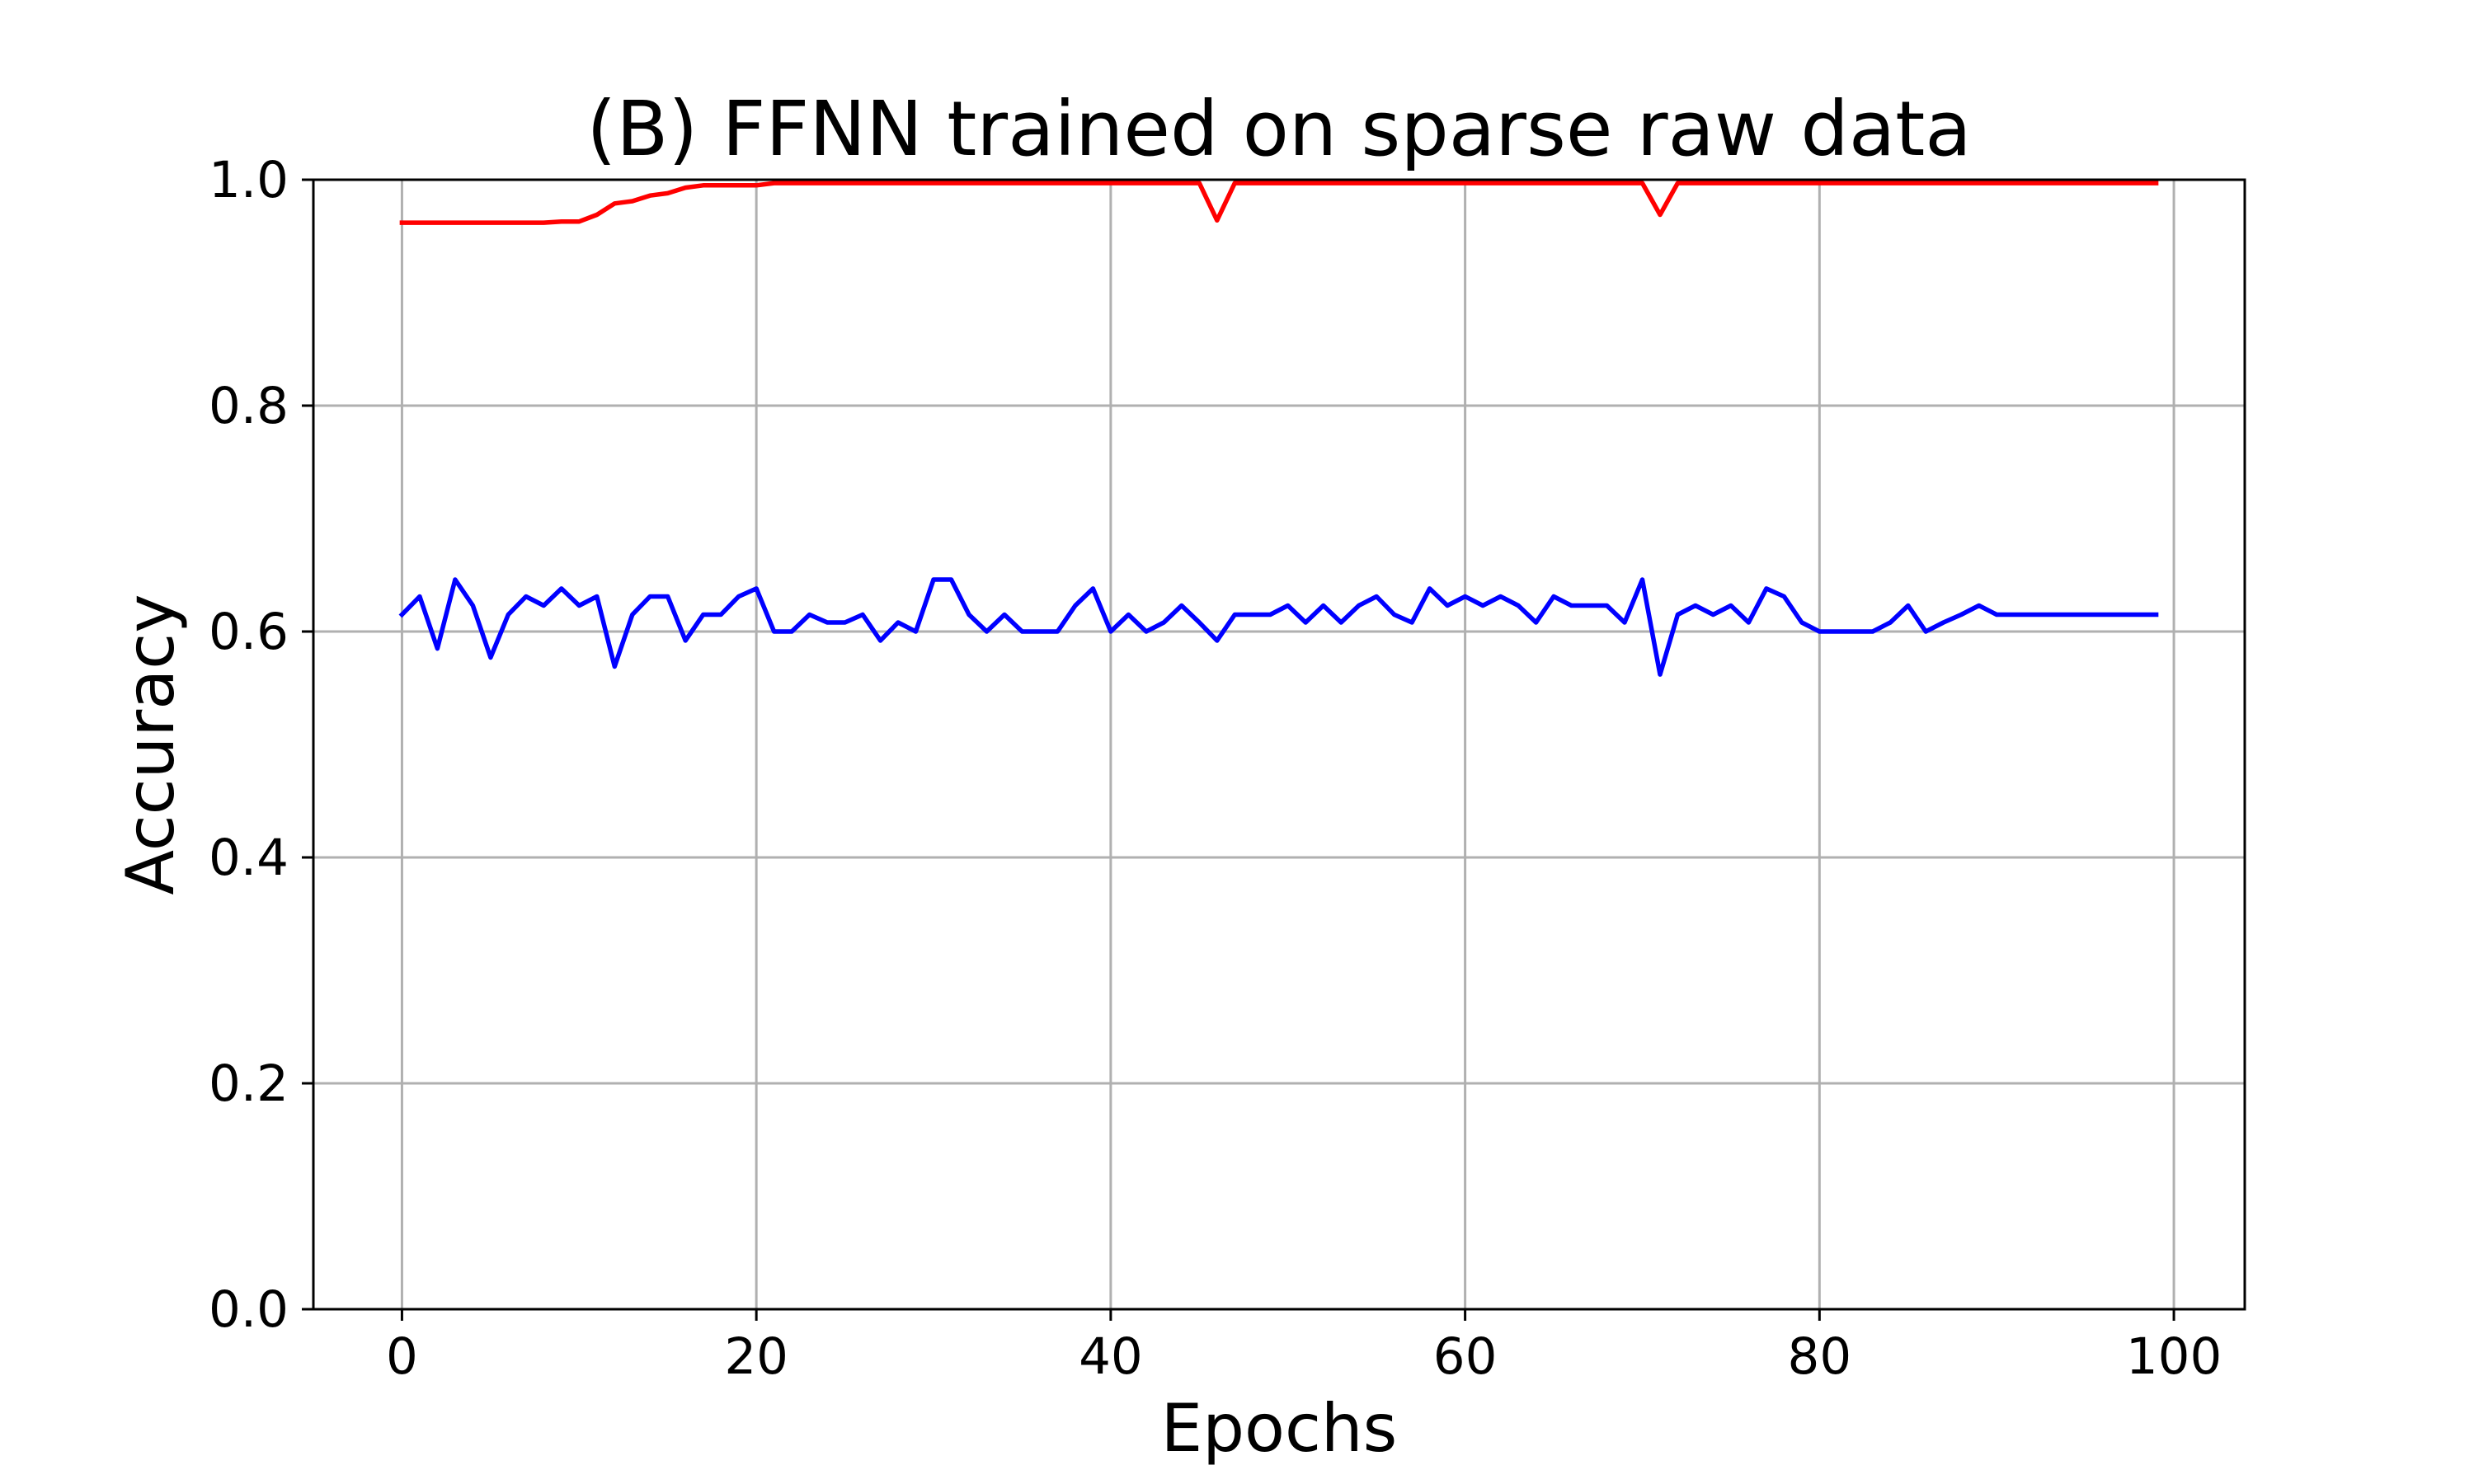 The width and height of the screenshot is (2474, 1484). I want to click on chart-title: (B) FFNN trained on sparse raw data, so click(1278, 129).